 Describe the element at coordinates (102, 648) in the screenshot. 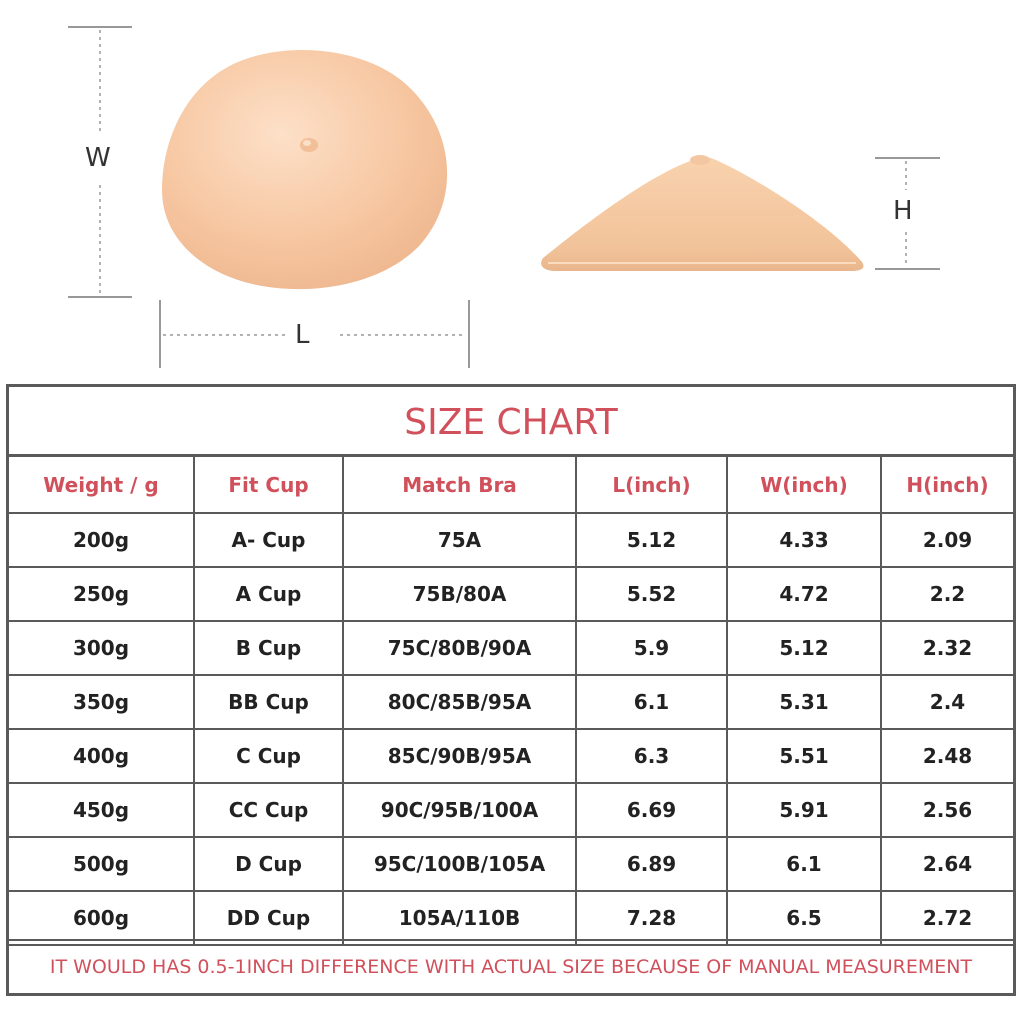

I see `cell-weight: 300g` at that location.